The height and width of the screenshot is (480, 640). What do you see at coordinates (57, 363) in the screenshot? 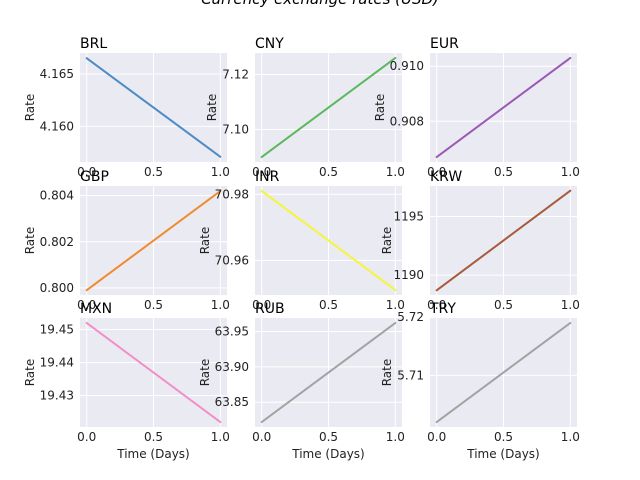
I see `y-tick-label: 19.44` at bounding box center [57, 363].